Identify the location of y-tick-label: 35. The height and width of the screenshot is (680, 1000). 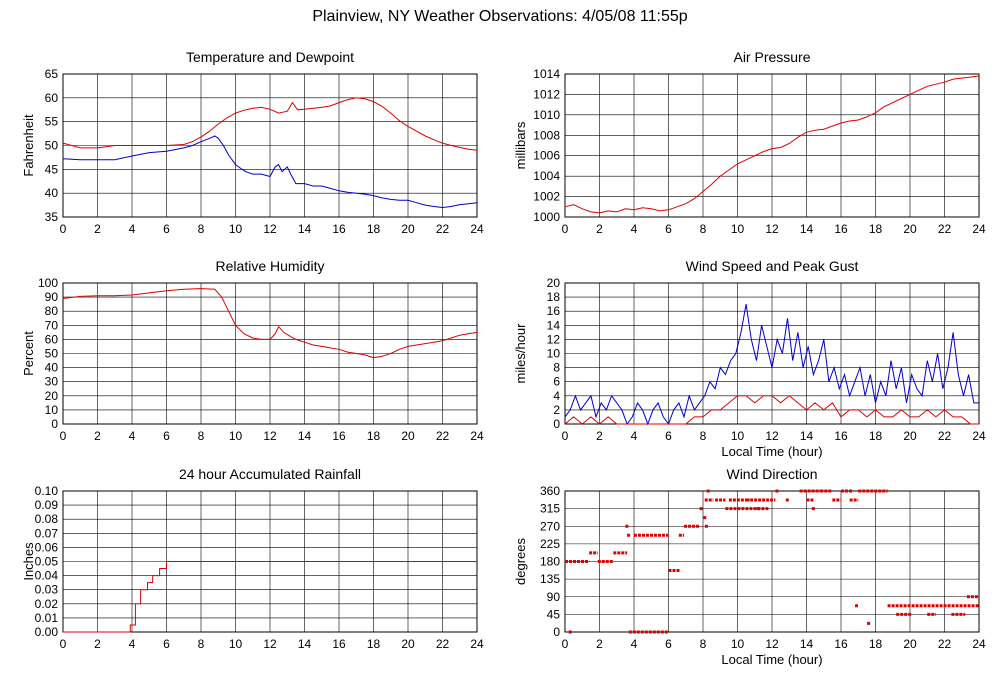
(52, 217).